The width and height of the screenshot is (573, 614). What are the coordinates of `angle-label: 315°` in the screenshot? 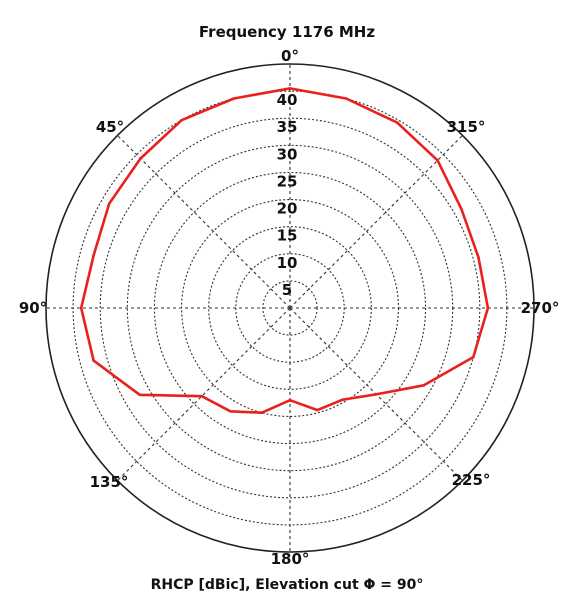 It's located at (466, 127).